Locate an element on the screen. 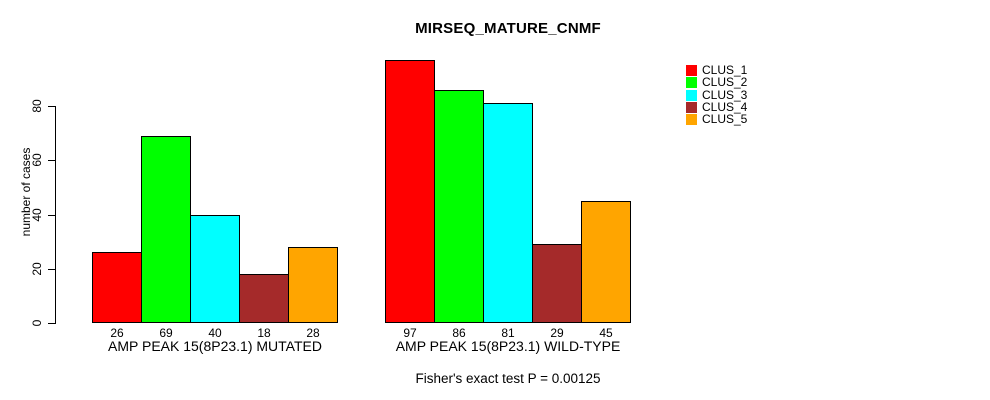 The height and width of the screenshot is (400, 990). bar-value-label: 18 is located at coordinates (264, 333).